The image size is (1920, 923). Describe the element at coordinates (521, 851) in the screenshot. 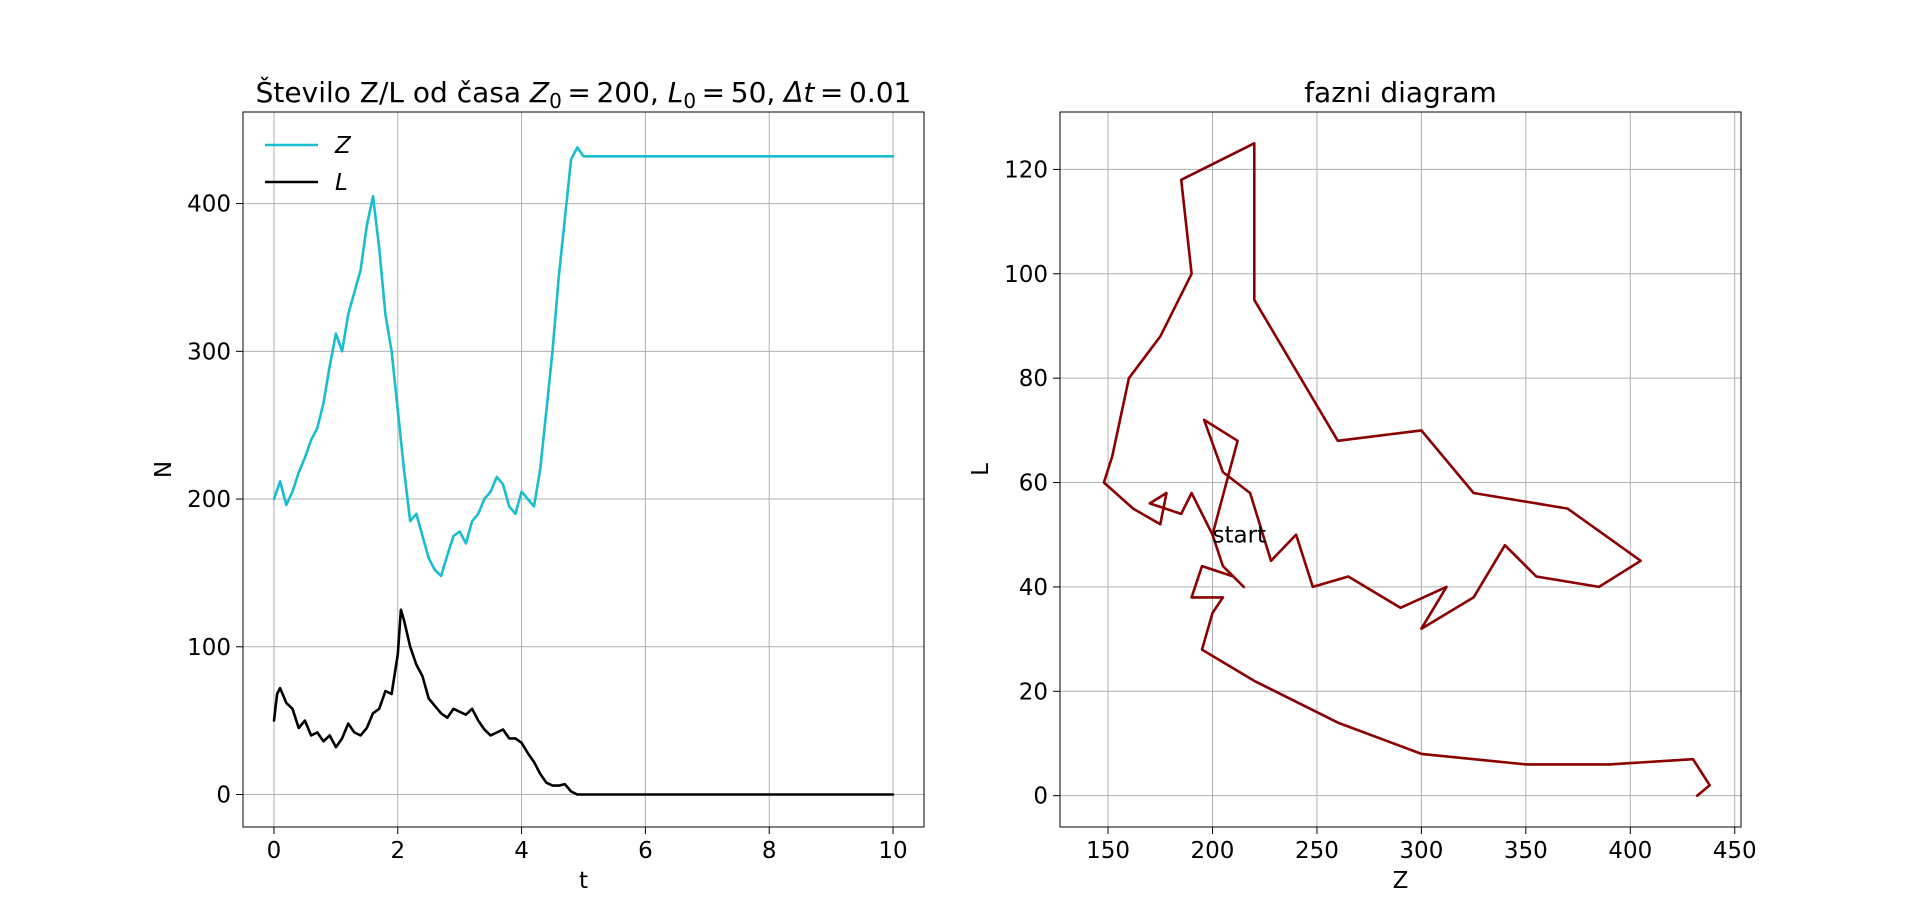

I see `x-tick-label: 4` at that location.